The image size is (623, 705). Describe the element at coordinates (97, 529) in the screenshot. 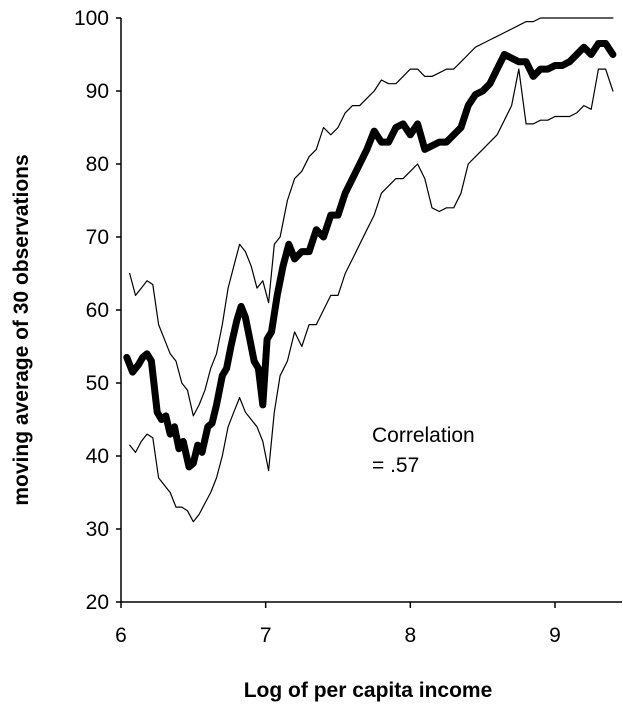

I see `y-tick-label: 30` at that location.